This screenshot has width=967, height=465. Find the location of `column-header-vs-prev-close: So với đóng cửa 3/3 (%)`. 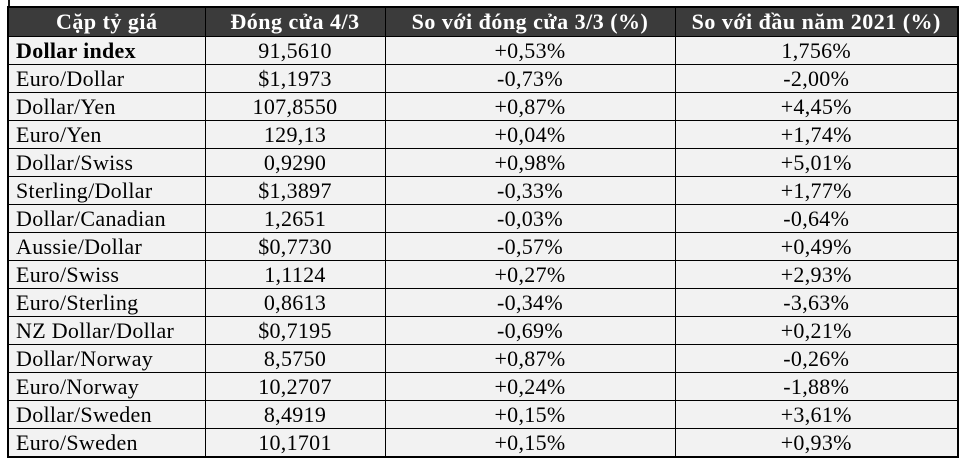

column-header-vs-prev-close: So với đóng cửa 3/3 (%) is located at coordinates (530, 21).